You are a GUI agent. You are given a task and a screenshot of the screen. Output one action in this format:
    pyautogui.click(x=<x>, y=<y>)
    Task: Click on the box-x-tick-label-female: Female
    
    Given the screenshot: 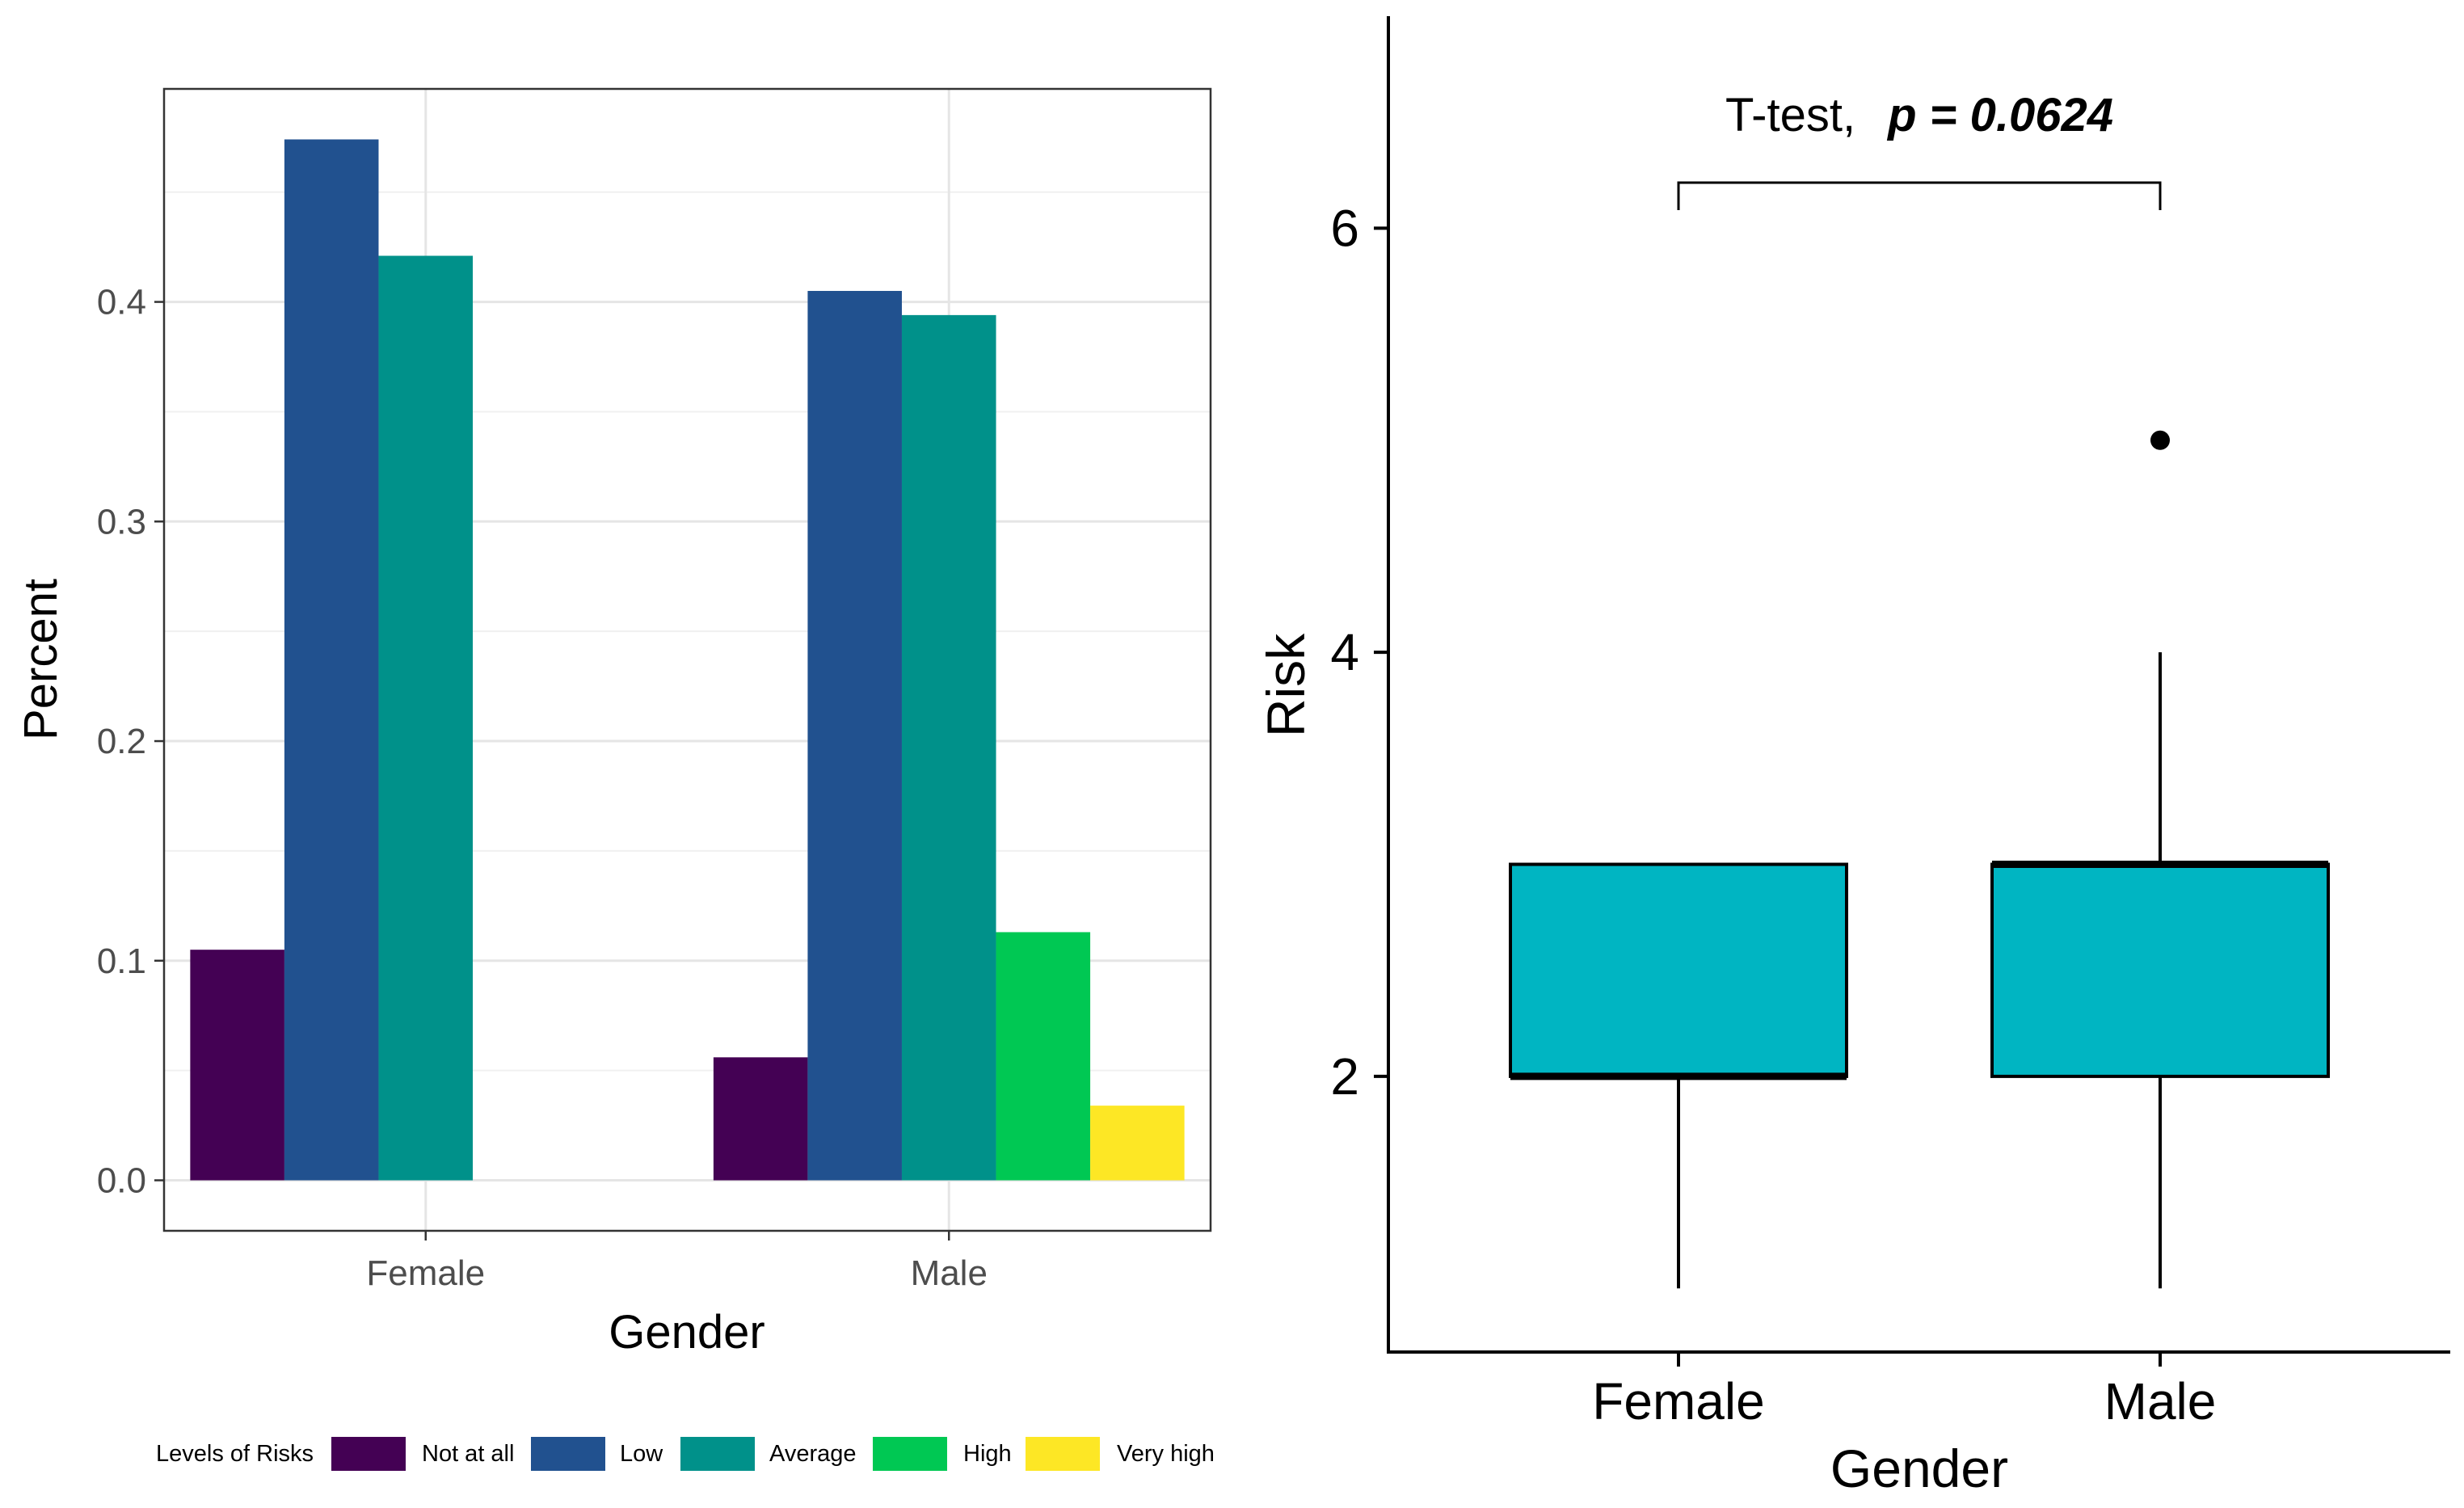 What is the action you would take?
    pyautogui.click(x=1678, y=1401)
    